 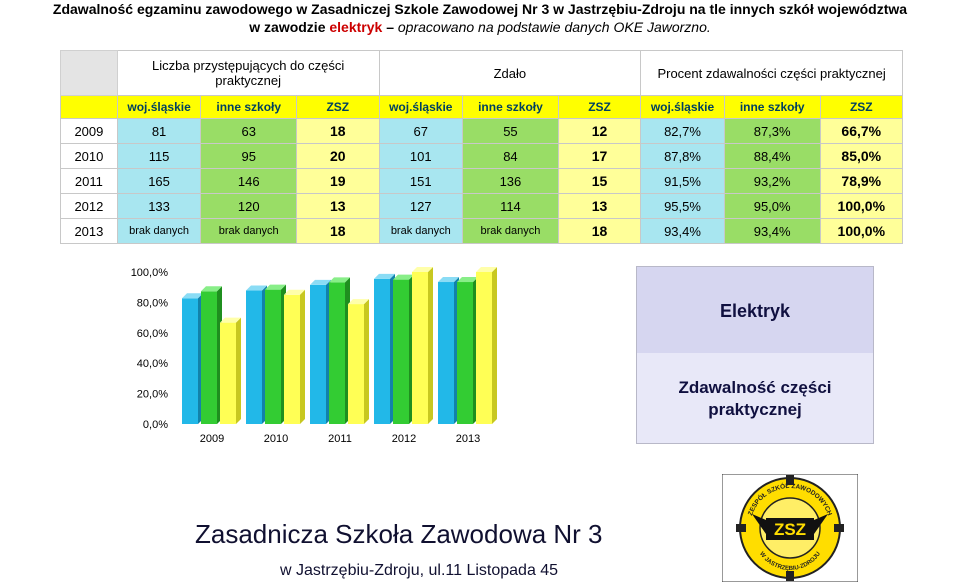 I want to click on table-cell: 13, so click(x=338, y=206).